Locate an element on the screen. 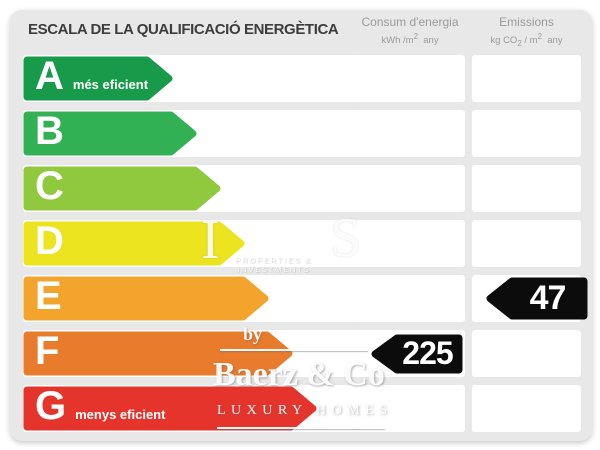 The width and height of the screenshot is (600, 450). grade-label-wrap: D is located at coordinates (49, 241).